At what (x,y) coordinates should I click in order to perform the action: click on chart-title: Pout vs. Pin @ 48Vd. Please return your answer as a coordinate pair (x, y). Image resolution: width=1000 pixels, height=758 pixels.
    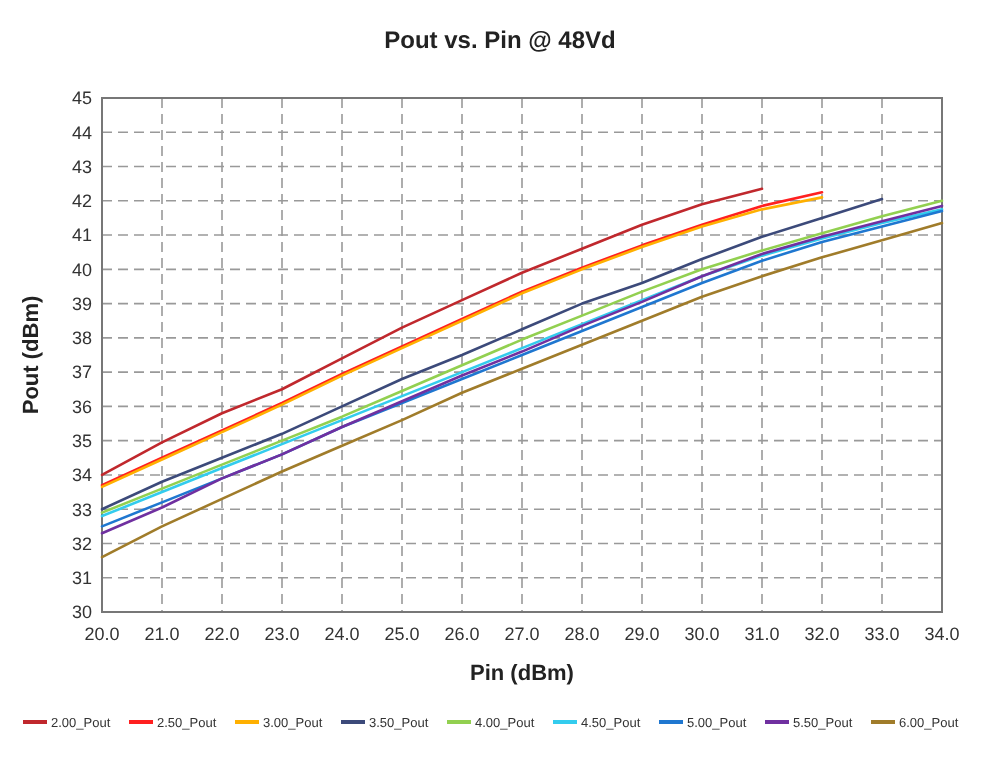
    Looking at the image, I should click on (500, 40).